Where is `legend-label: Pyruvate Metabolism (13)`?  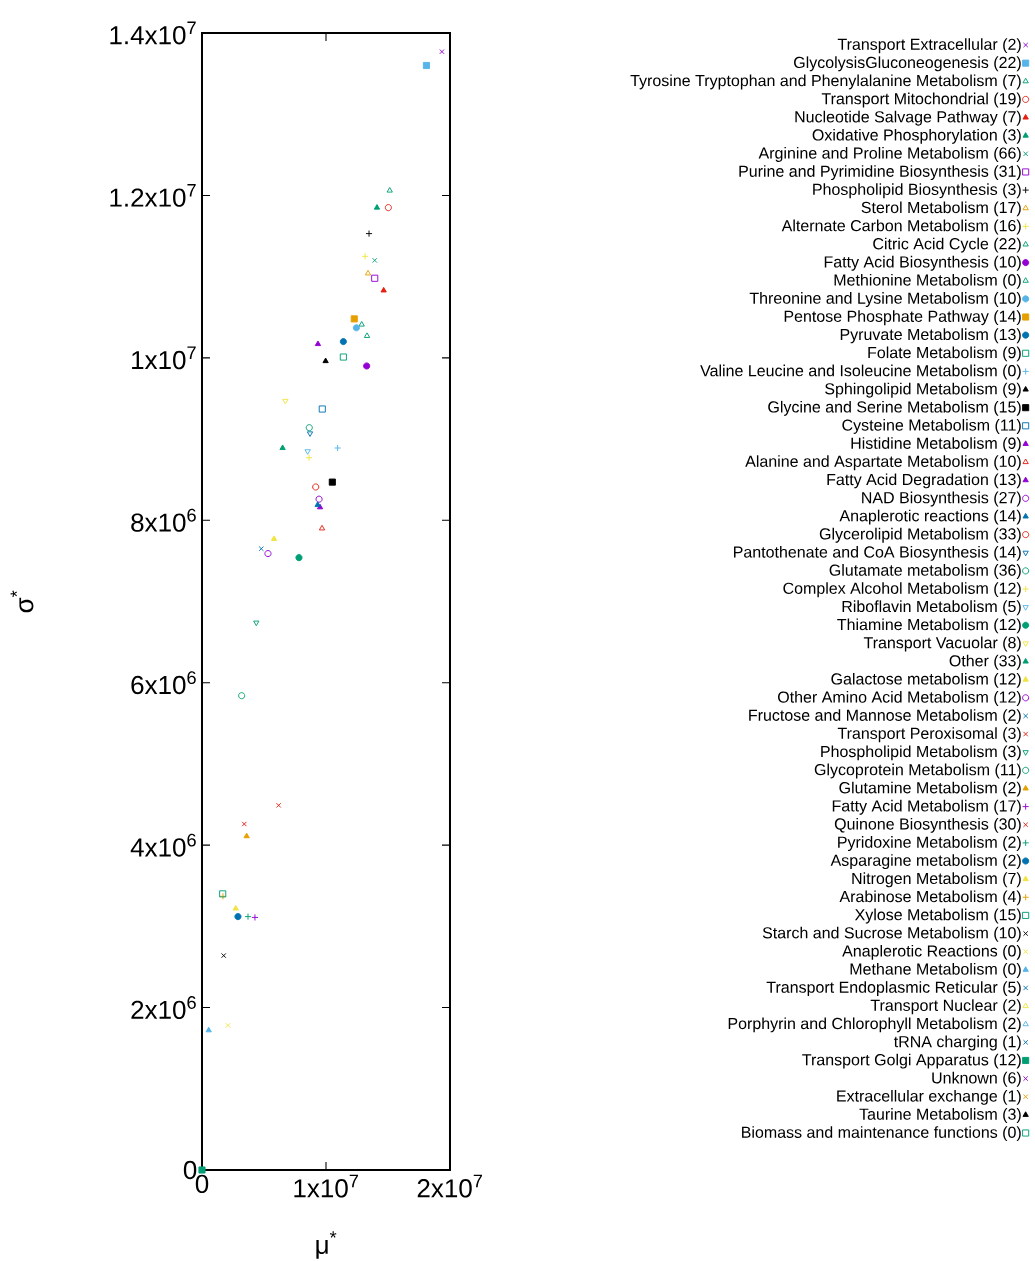 legend-label: Pyruvate Metabolism (13) is located at coordinates (930, 336).